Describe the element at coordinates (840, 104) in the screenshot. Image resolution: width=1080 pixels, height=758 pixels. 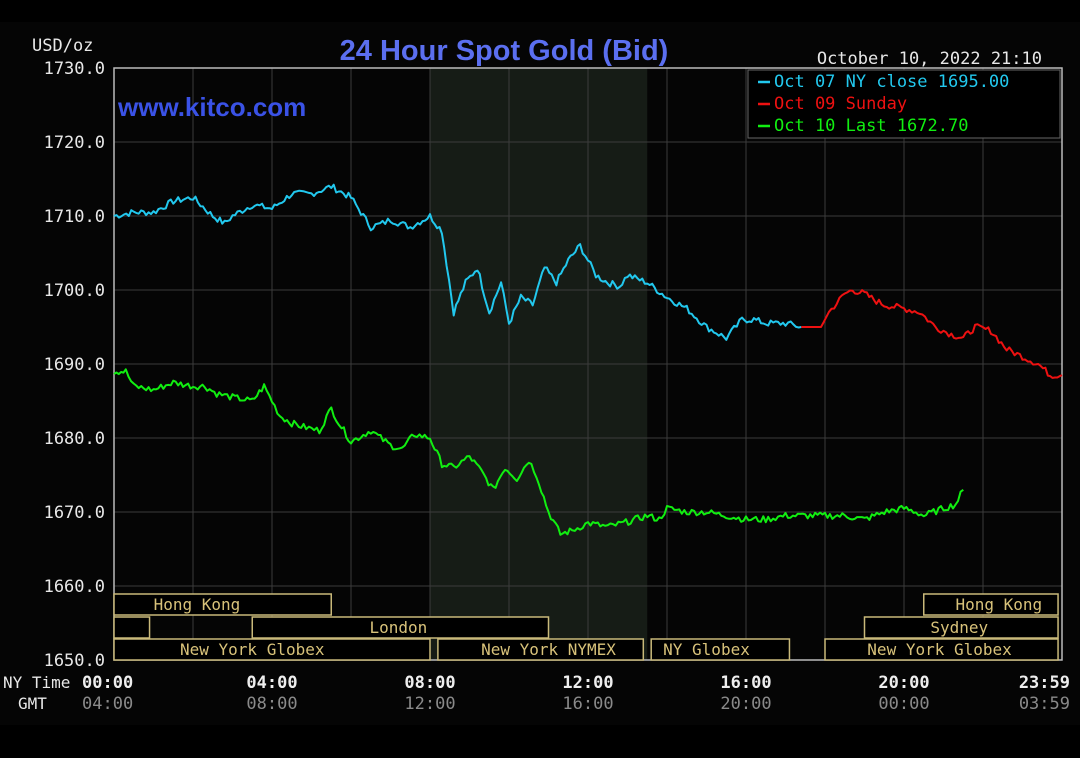
I see `legend-entry: Oct 09 Sunday` at that location.